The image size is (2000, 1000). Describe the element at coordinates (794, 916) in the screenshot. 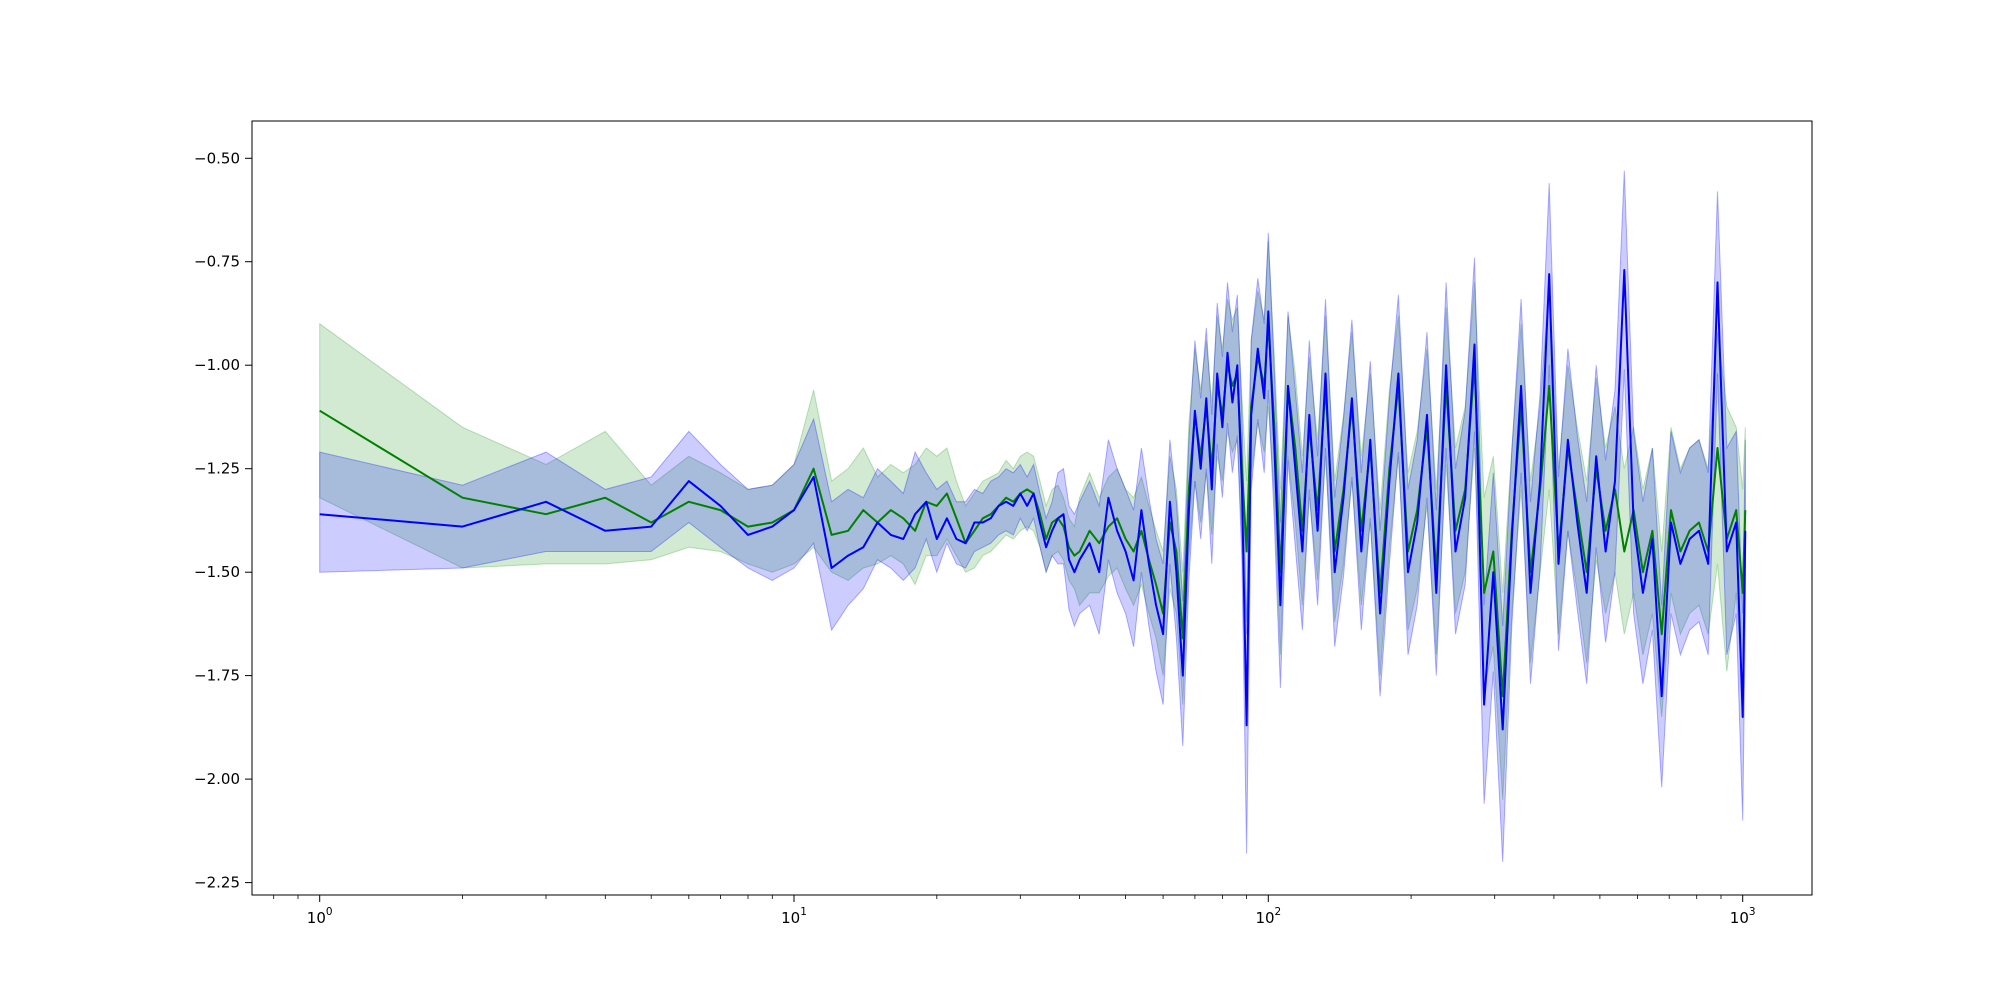

I see `x-tick-label: 10¹` at that location.